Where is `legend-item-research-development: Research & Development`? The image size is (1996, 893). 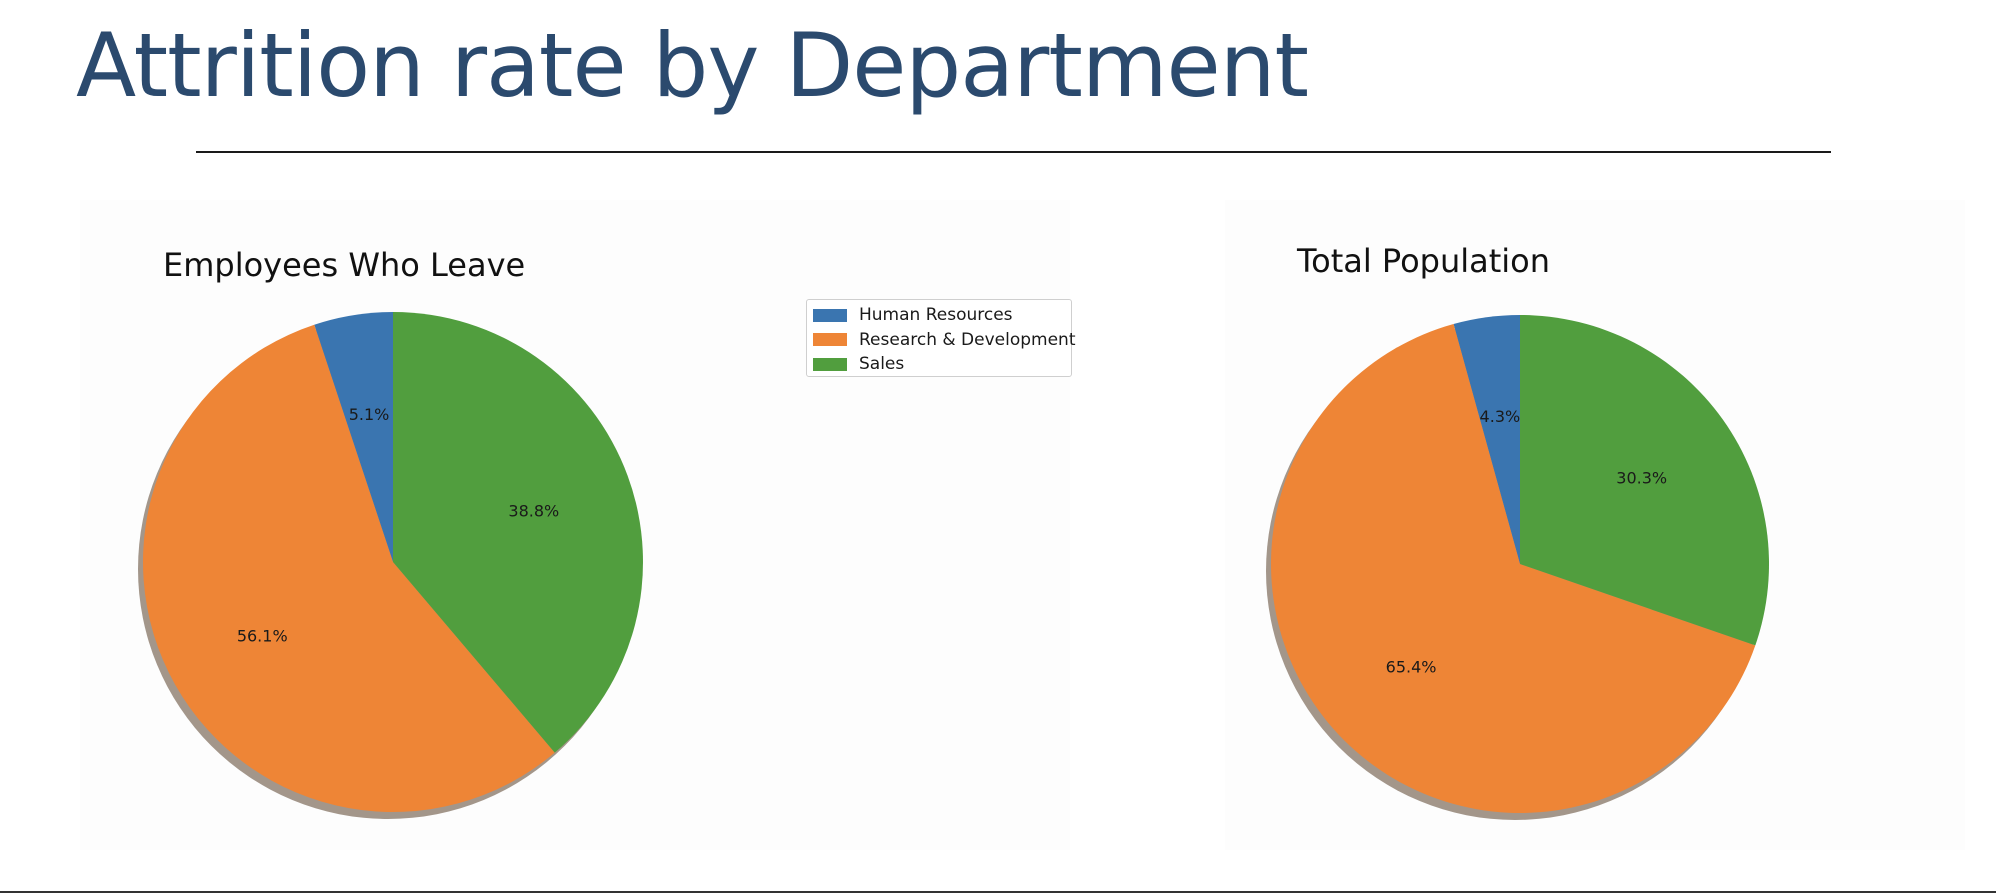 legend-item-research-development: Research & Development is located at coordinates (944, 340).